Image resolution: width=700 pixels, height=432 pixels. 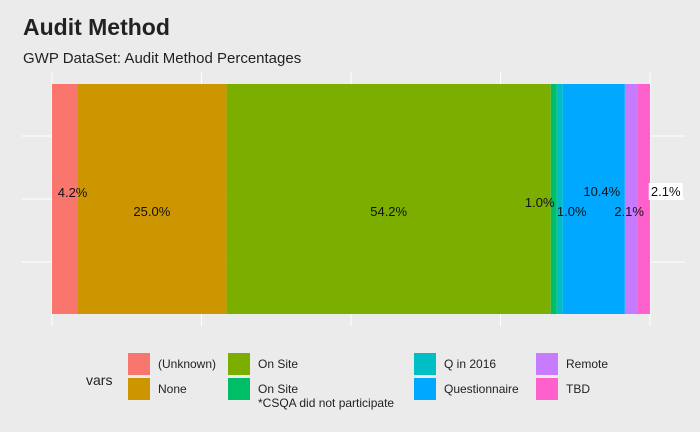 What do you see at coordinates (162, 58) in the screenshot?
I see `chart-subtitle: GWP DataSet: Audit Method Percentages` at bounding box center [162, 58].